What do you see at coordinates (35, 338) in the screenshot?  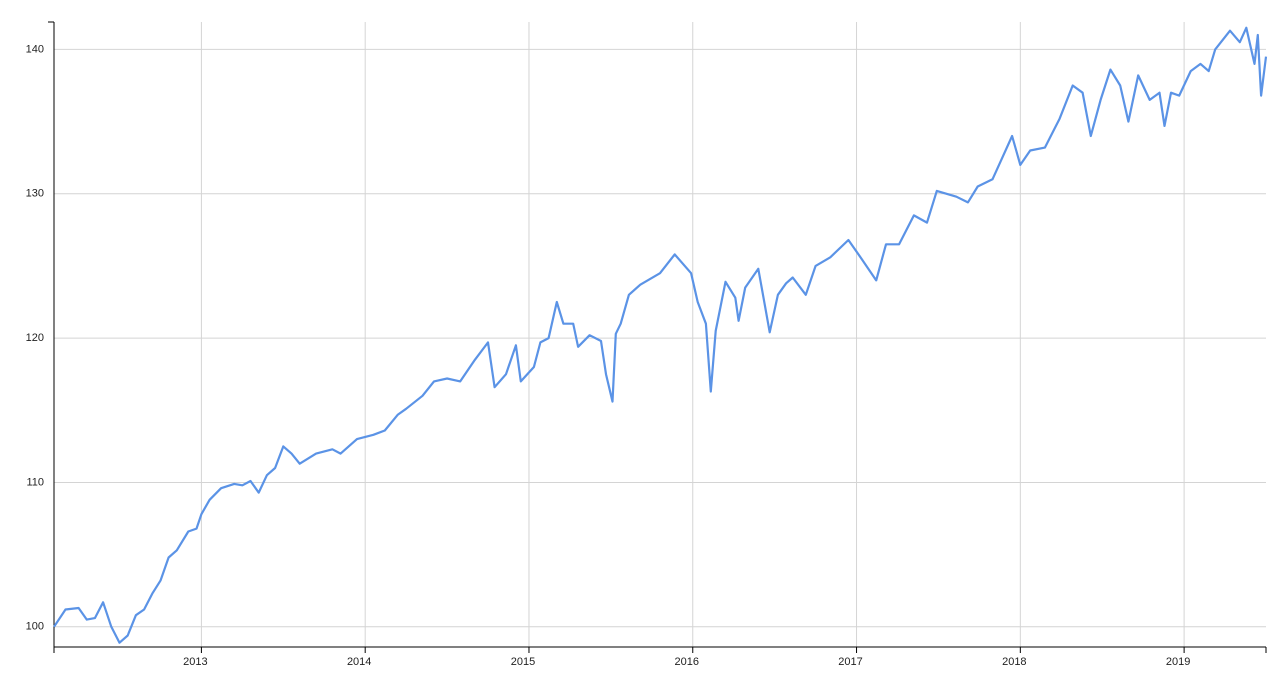 I see `y-tick-label: 120` at bounding box center [35, 338].